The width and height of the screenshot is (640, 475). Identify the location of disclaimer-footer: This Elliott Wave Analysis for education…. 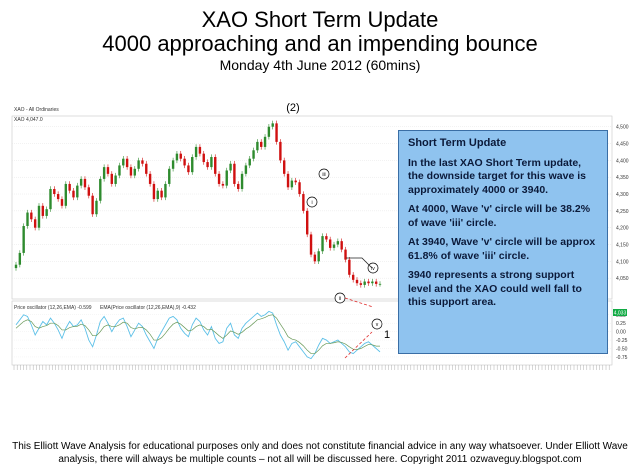
(320, 453).